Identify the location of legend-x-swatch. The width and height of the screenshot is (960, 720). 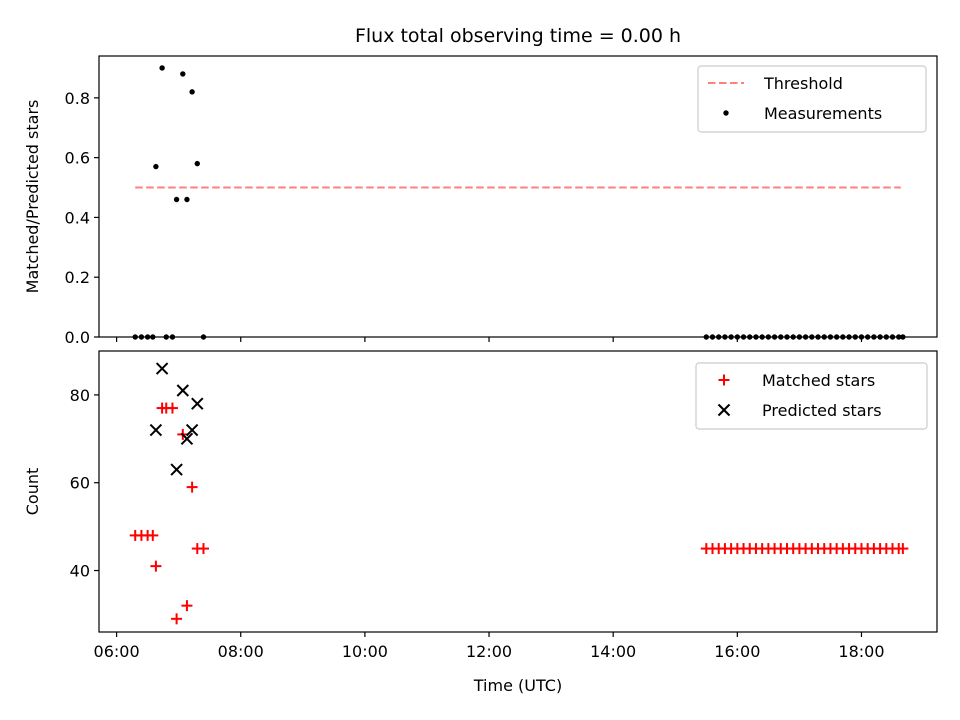
(724, 410).